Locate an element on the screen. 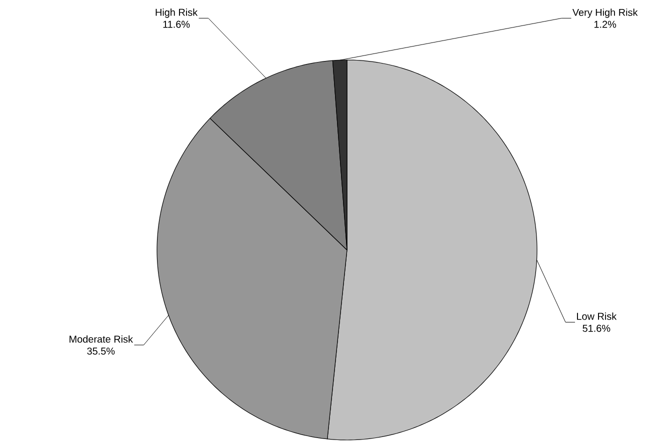 The width and height of the screenshot is (650, 448). data-label: 1.2% is located at coordinates (605, 24).